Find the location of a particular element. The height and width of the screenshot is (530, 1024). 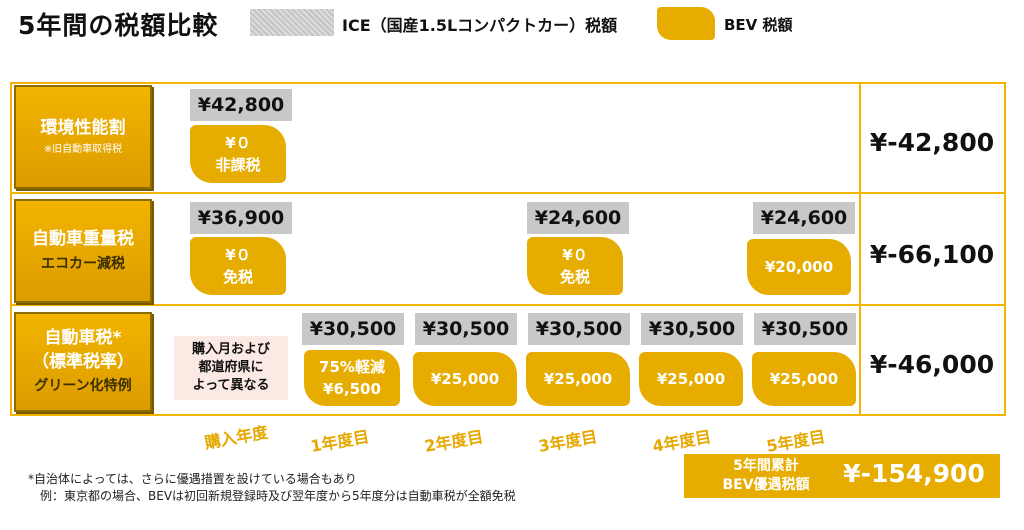

year-label: 購入年度 is located at coordinates (236, 437).